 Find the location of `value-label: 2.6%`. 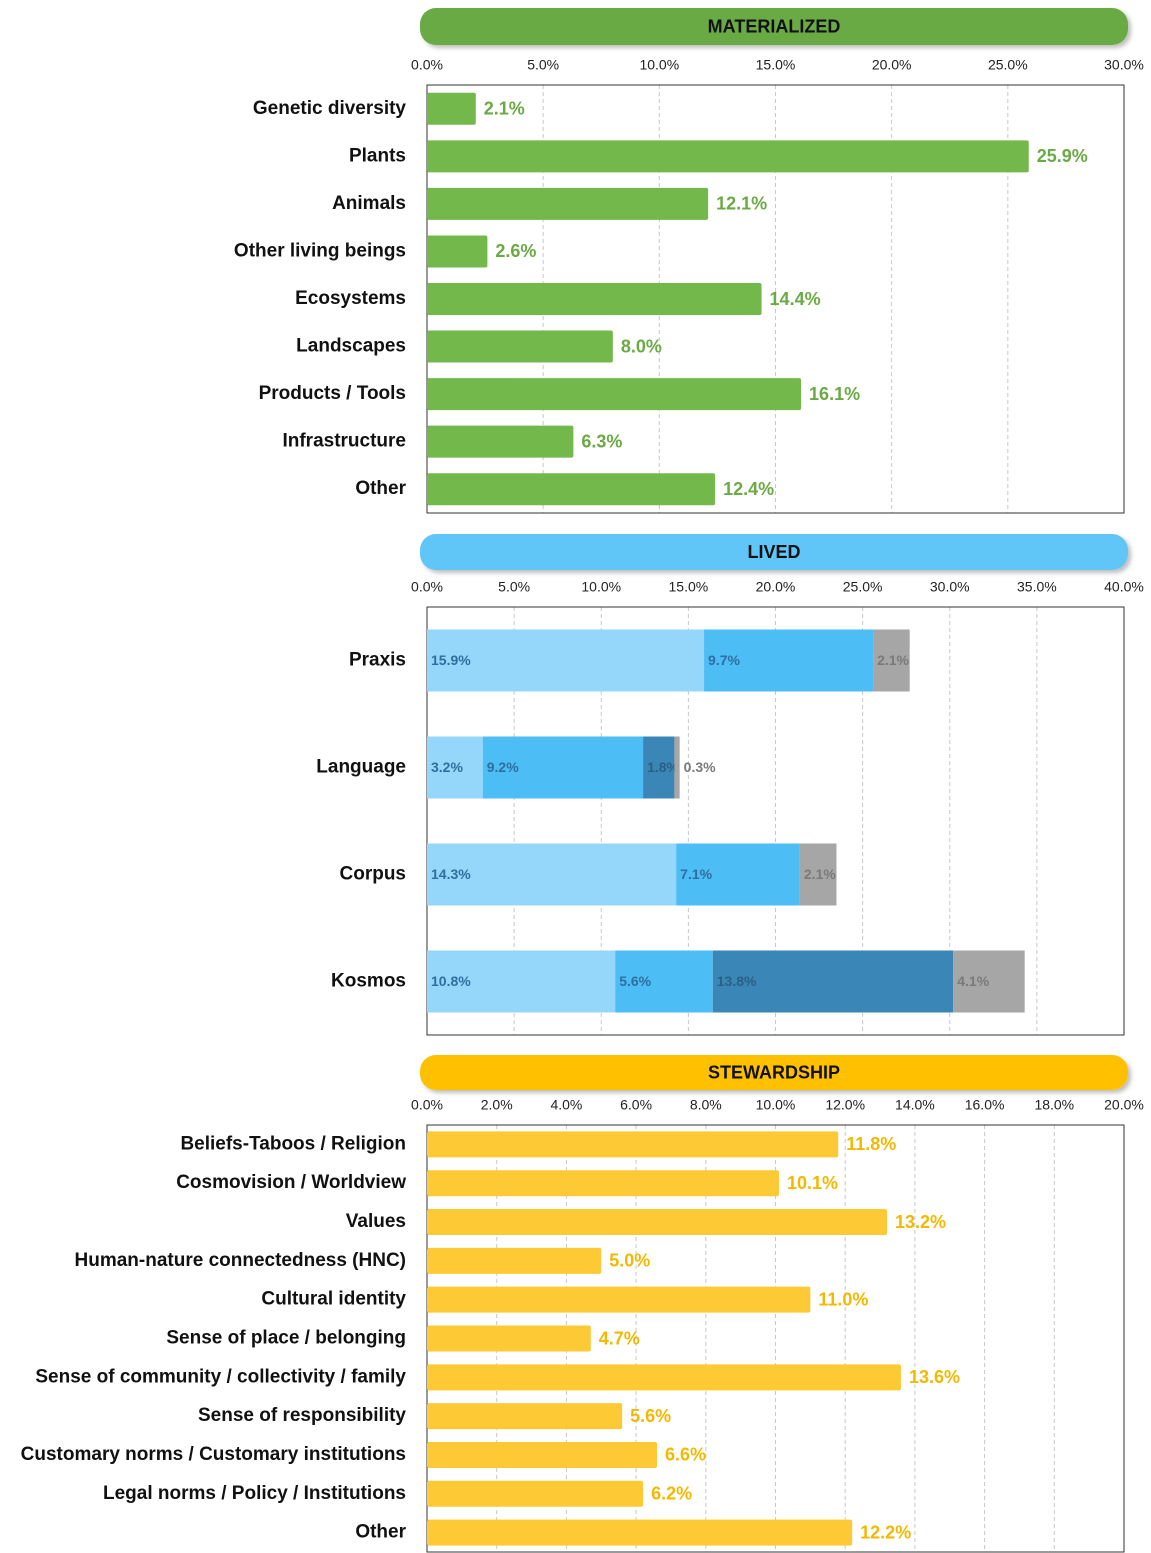

value-label: 2.6% is located at coordinates (515, 251).